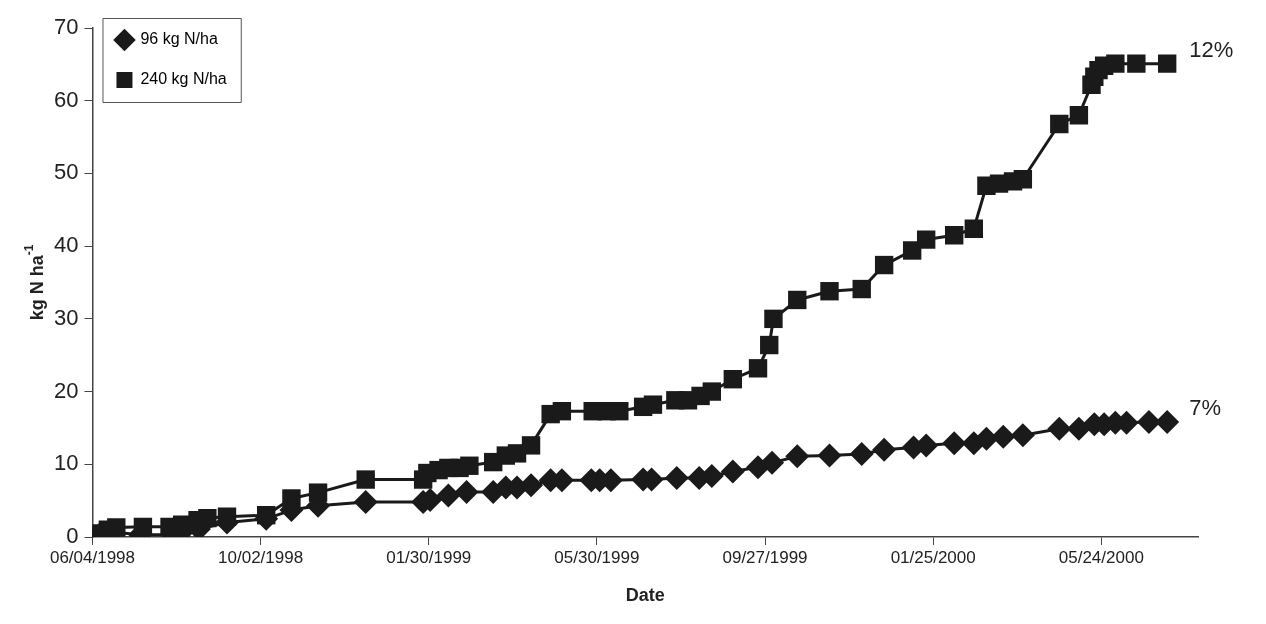 Image resolution: width=1266 pixels, height=624 pixels. What do you see at coordinates (72, 536) in the screenshot?
I see `y-tick-label: 0` at bounding box center [72, 536].